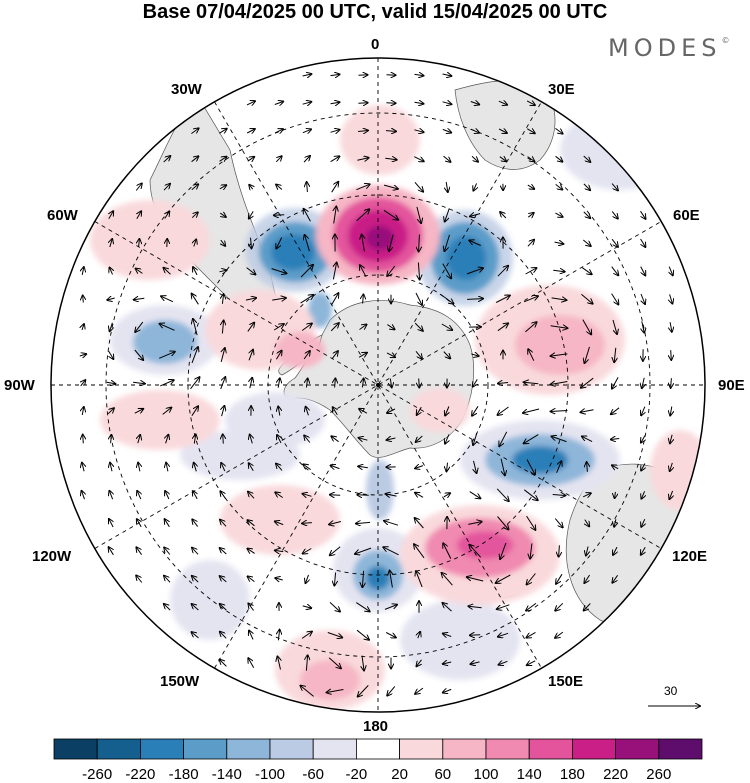  I want to click on lon-label-60w: 60W, so click(62, 215).